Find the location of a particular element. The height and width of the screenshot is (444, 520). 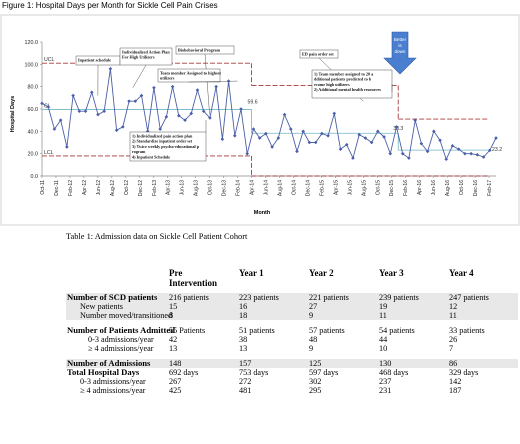

x-tick-label: Jun-16 is located at coordinates (434, 188).